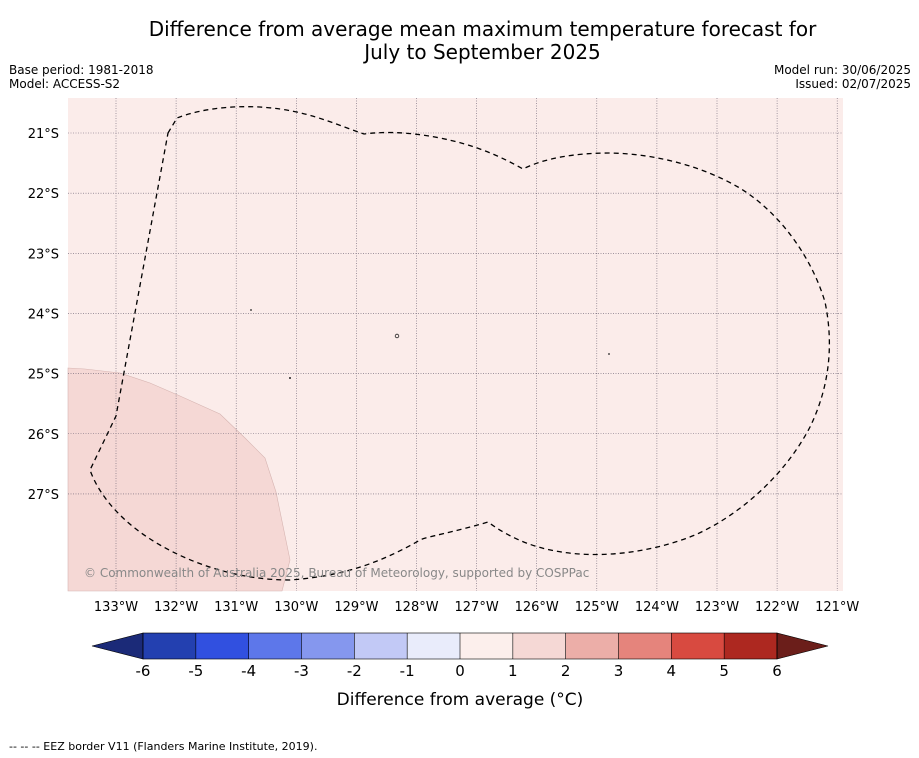 The image size is (919, 758). What do you see at coordinates (537, 607) in the screenshot?
I see `longitude-label: 126°W` at bounding box center [537, 607].